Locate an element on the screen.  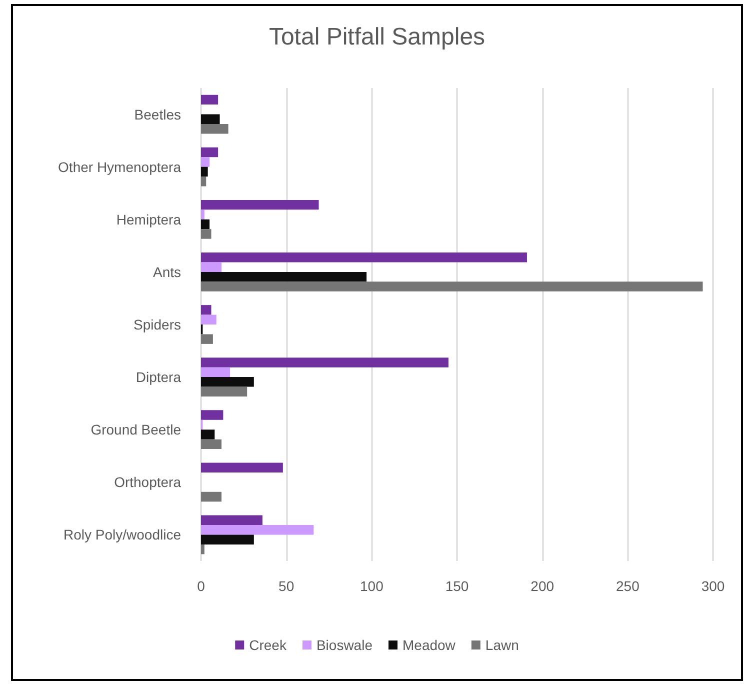
x-tick-label: 0 is located at coordinates (201, 586).